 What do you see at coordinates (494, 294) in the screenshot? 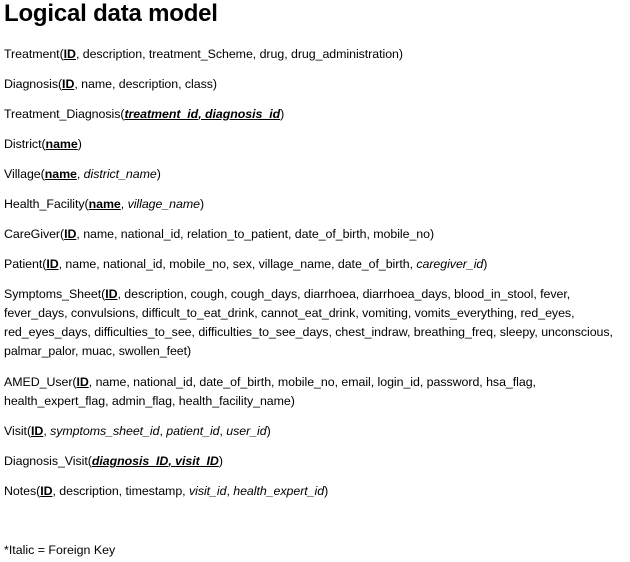
I see `attribute: blood_in_stool` at bounding box center [494, 294].